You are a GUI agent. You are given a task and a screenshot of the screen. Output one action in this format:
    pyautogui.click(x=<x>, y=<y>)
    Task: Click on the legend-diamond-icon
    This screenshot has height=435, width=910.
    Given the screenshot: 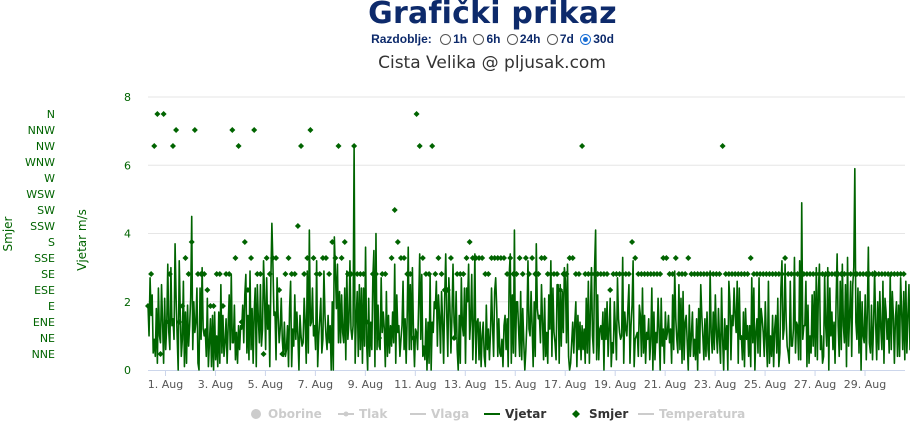 What is the action you would take?
    pyautogui.click(x=576, y=414)
    